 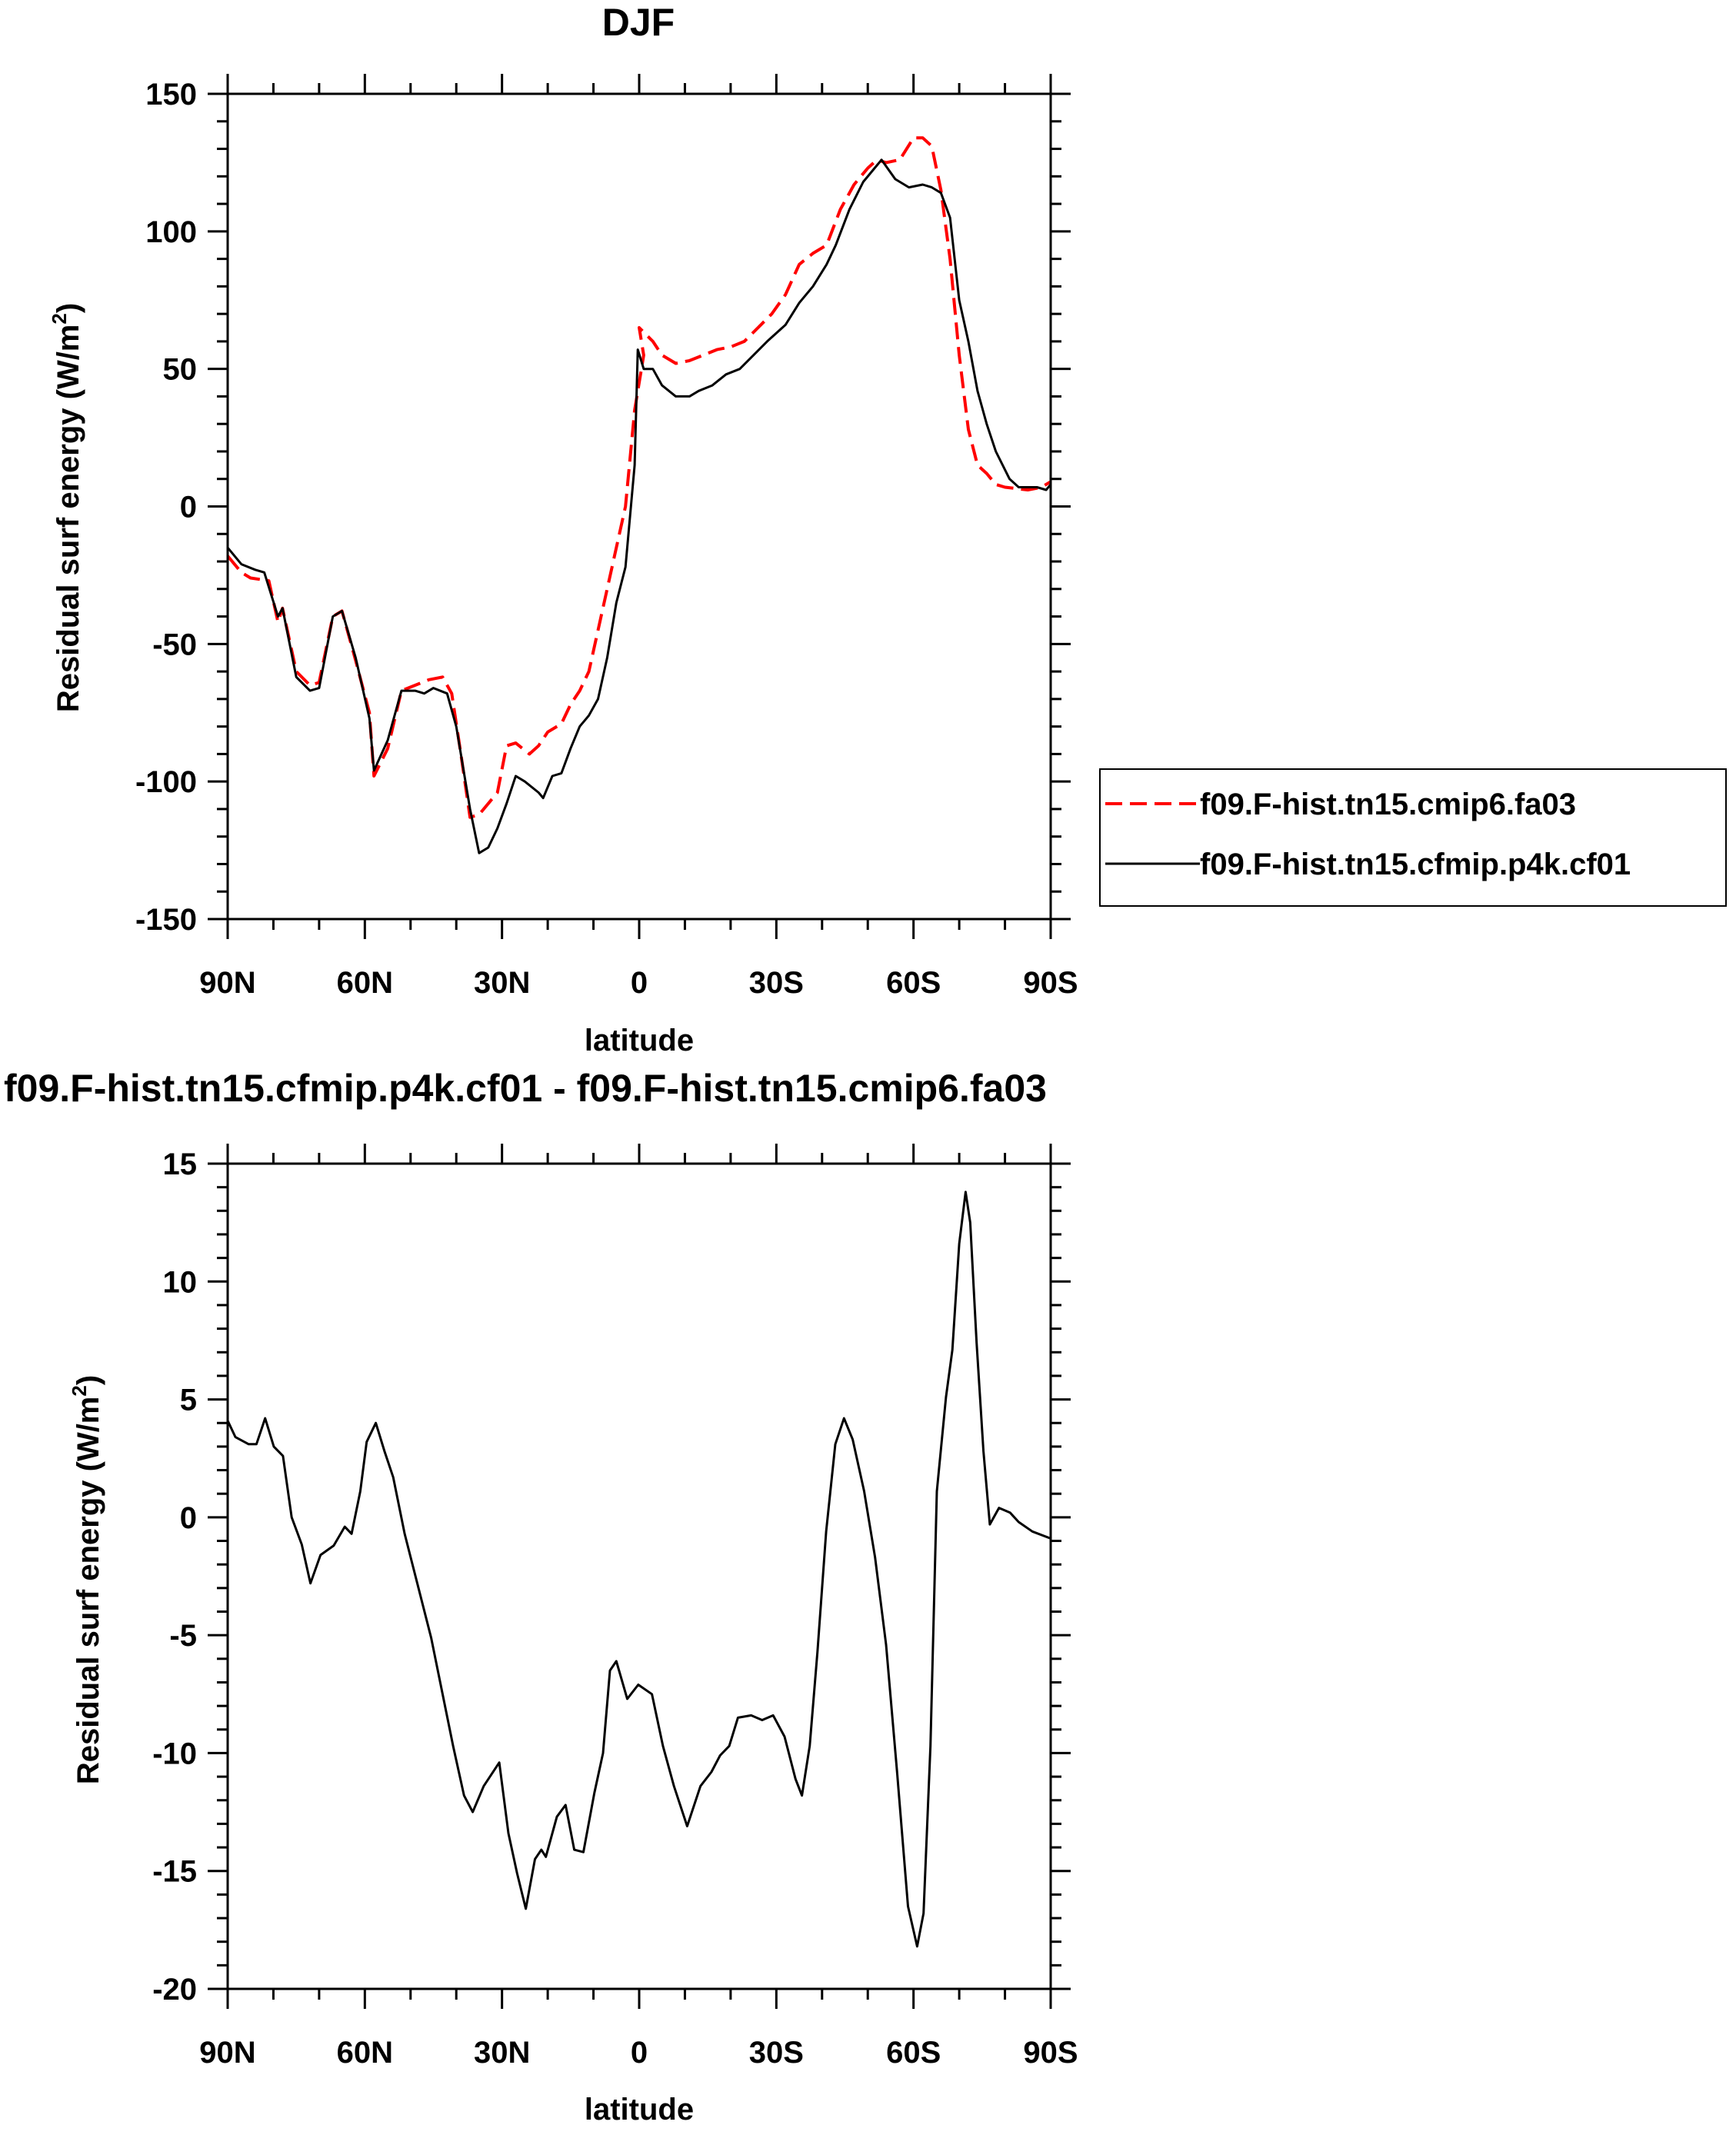 What do you see at coordinates (166, 920) in the screenshot?
I see `y-tick-label: -150` at bounding box center [166, 920].